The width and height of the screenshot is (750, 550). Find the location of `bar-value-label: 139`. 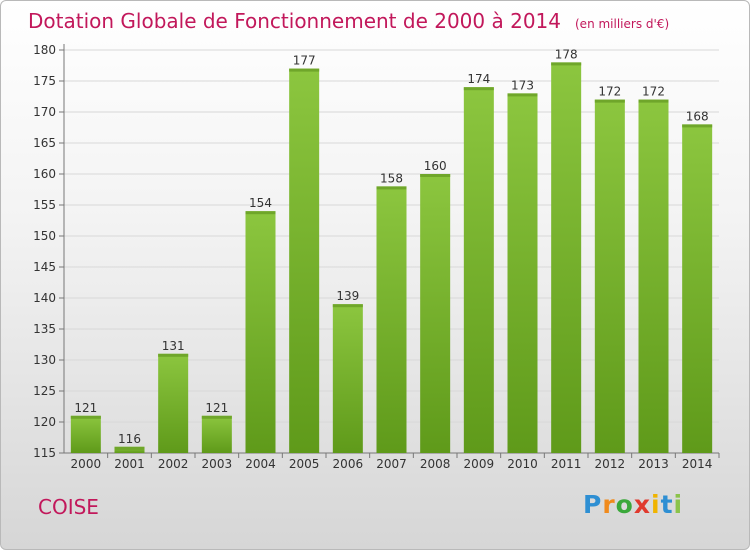

bar-value-label: 139 is located at coordinates (347, 296).